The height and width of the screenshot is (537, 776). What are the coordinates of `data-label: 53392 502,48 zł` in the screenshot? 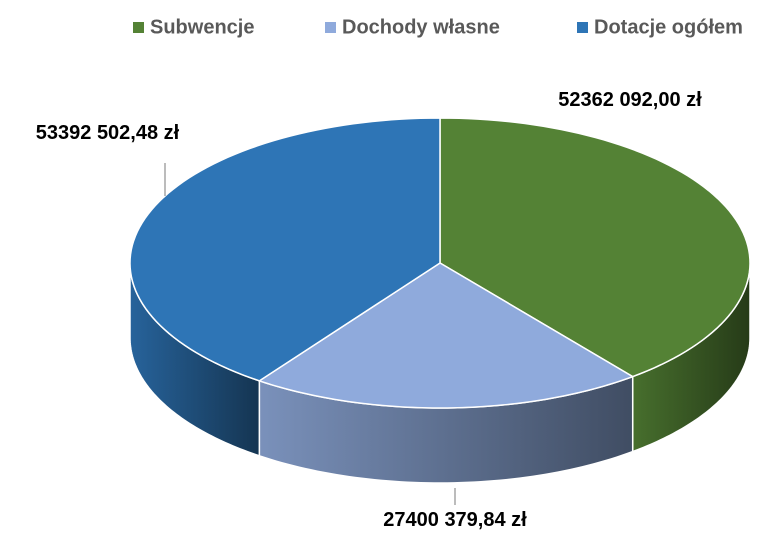 It's located at (107, 133).